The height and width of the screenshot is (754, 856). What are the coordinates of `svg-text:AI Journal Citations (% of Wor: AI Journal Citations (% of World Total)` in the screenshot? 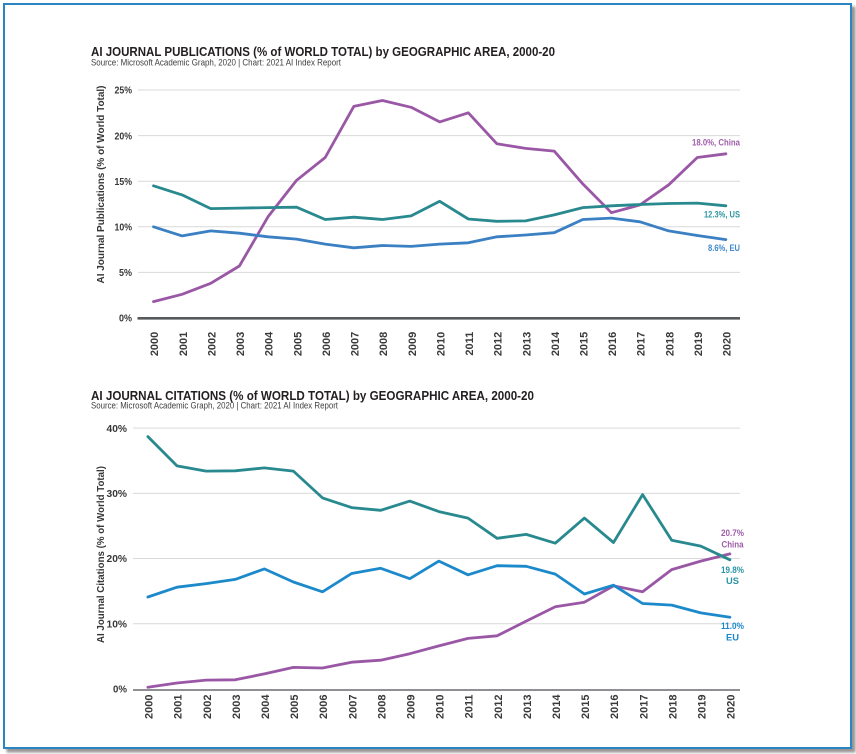 It's located at (101, 554).